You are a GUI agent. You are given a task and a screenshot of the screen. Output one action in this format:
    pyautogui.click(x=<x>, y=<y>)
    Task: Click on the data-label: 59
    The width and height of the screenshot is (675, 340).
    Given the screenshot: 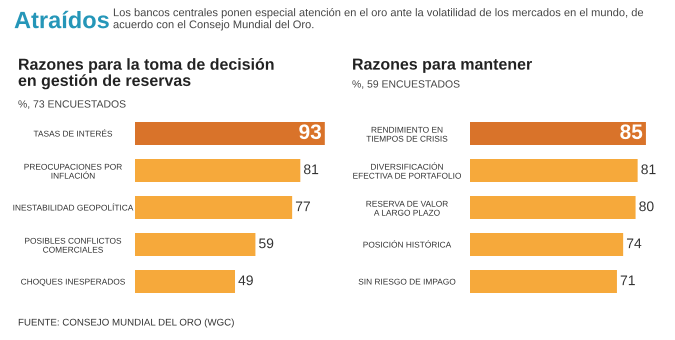 What is the action you would take?
    pyautogui.click(x=266, y=243)
    